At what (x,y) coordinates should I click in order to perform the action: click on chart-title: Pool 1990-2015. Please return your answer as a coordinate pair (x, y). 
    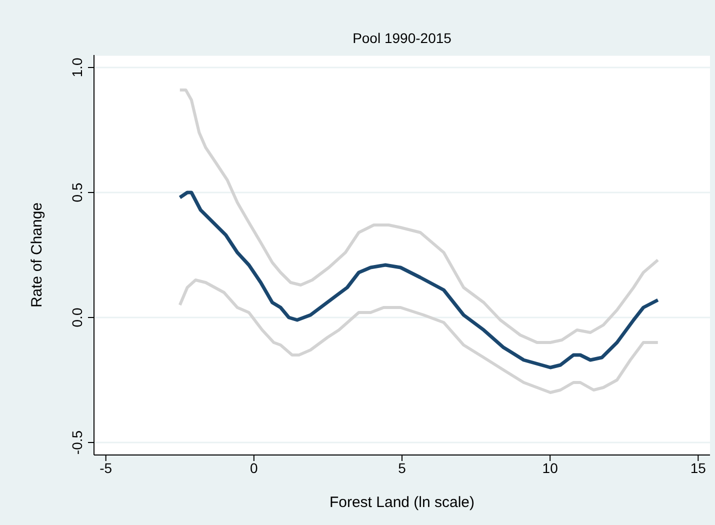
    Looking at the image, I should click on (402, 38).